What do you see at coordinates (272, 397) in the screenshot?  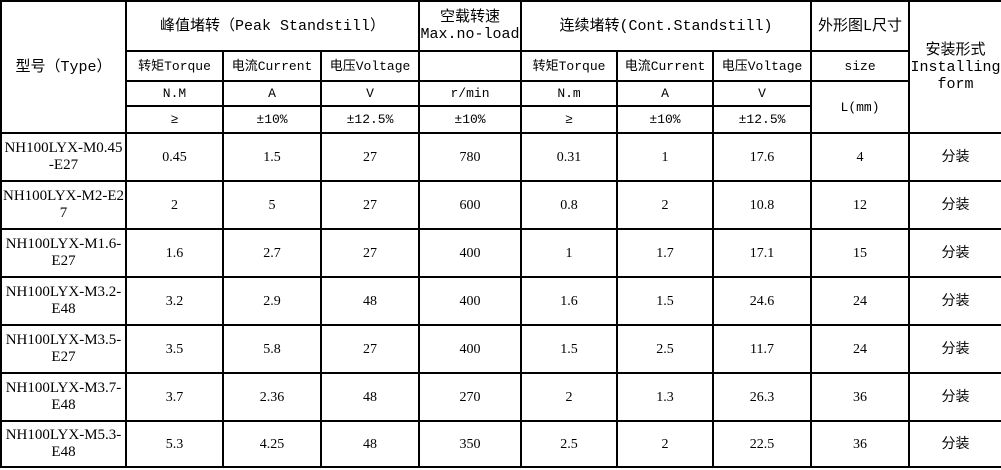 I see `value-cell: 2.36` at bounding box center [272, 397].